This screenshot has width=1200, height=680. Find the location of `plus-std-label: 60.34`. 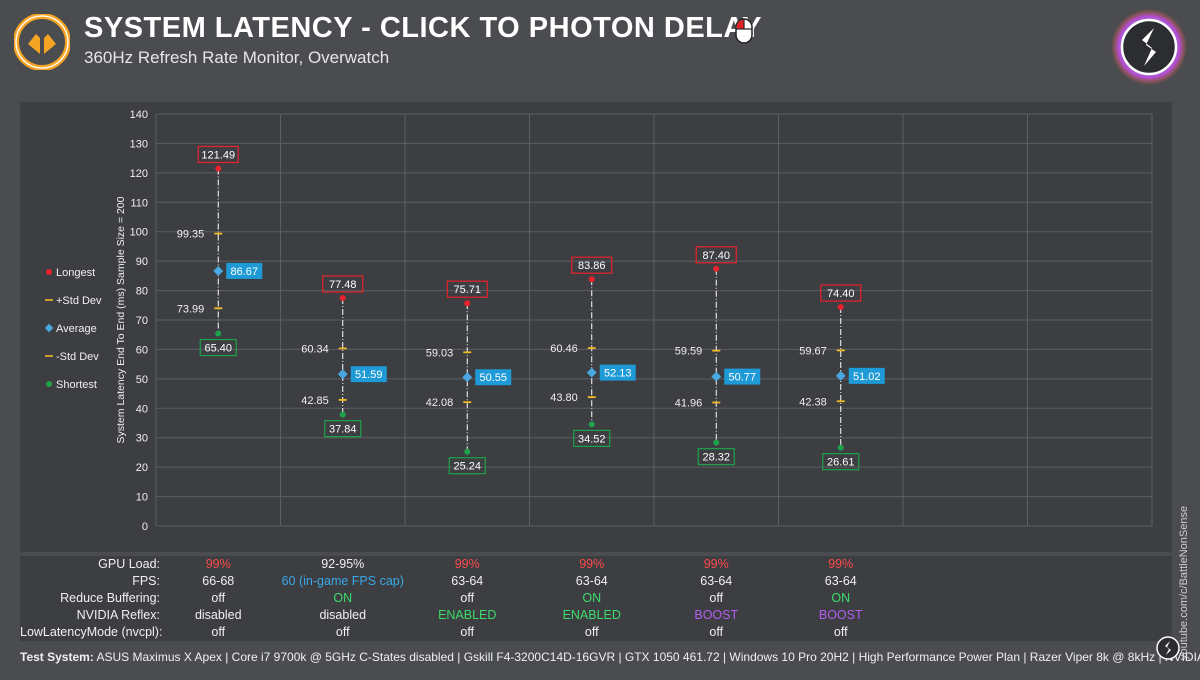

plus-std-label: 60.34 is located at coordinates (315, 349).